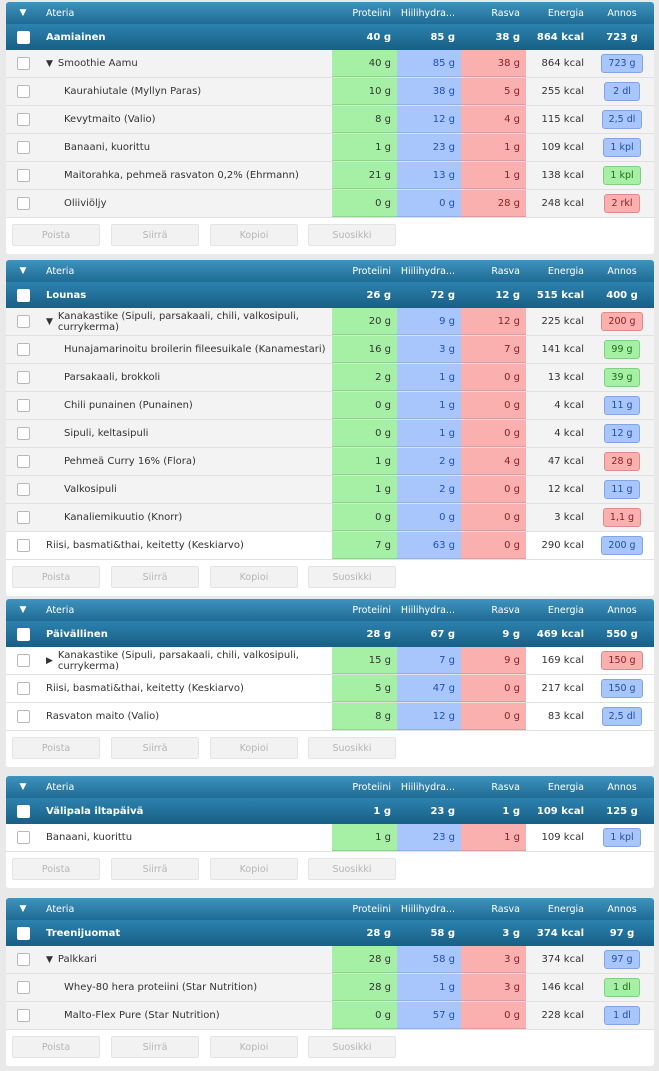 This screenshot has height=1071, width=659. I want to click on portion-badge: 28 g, so click(622, 461).